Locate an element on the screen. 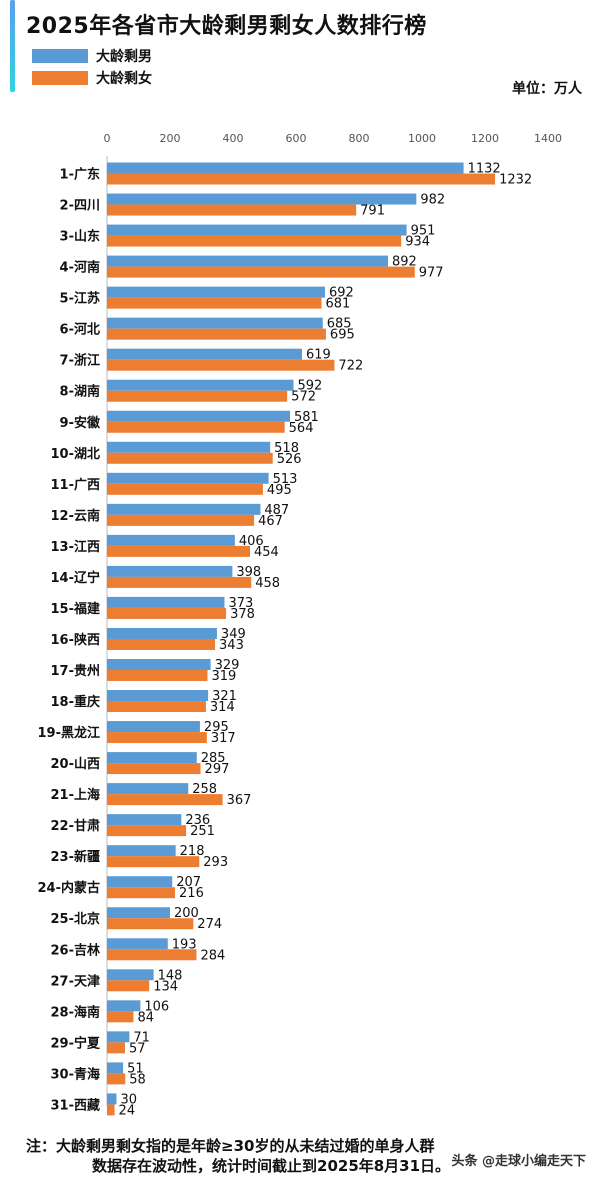 The image size is (600, 1180). data-label-male: 148 is located at coordinates (170, 975).